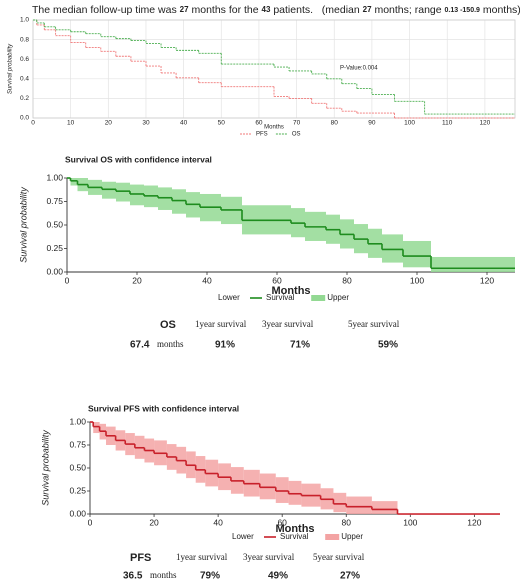 The width and height of the screenshot is (520, 586). Describe the element at coordinates (266, 9) in the screenshot. I see `header-number: 43` at that location.